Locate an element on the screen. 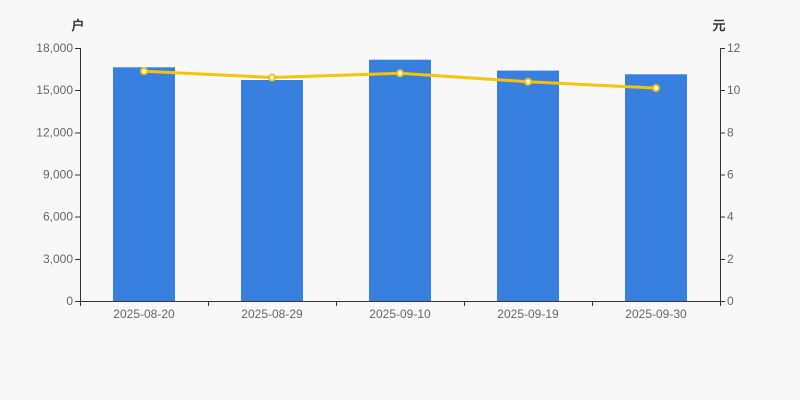  right-axis-tick-label: 8 is located at coordinates (730, 132).